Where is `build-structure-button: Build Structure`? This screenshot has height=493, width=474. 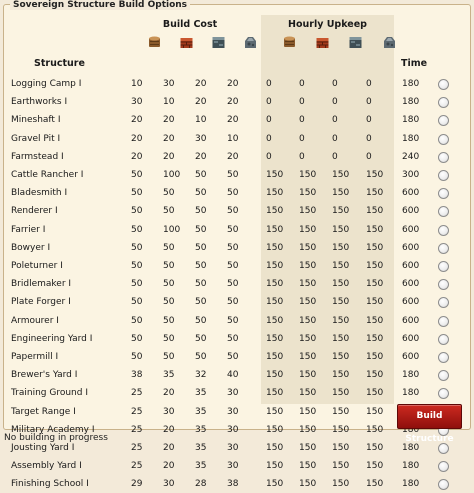 build-structure-button: Build Structure is located at coordinates (429, 424).